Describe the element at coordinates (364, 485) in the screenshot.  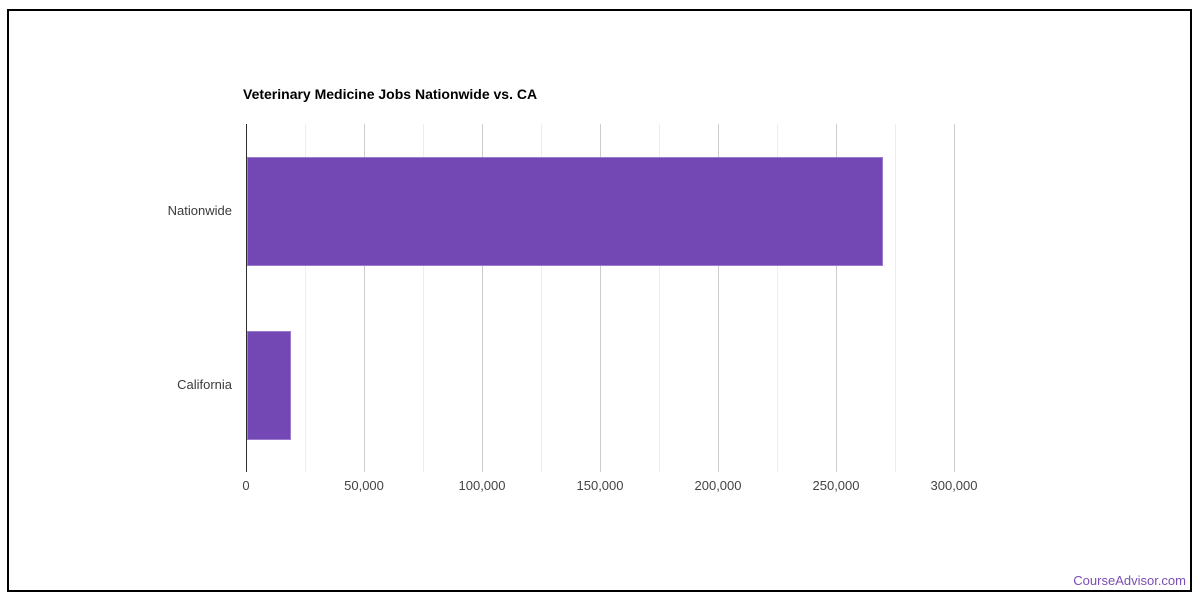
I see `x-tick-label: 50,000` at that location.